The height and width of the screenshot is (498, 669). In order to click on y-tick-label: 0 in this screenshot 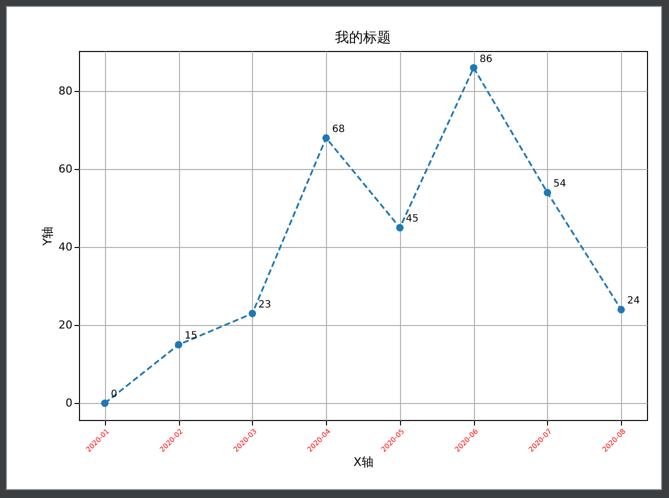, I will do `click(69, 403)`.